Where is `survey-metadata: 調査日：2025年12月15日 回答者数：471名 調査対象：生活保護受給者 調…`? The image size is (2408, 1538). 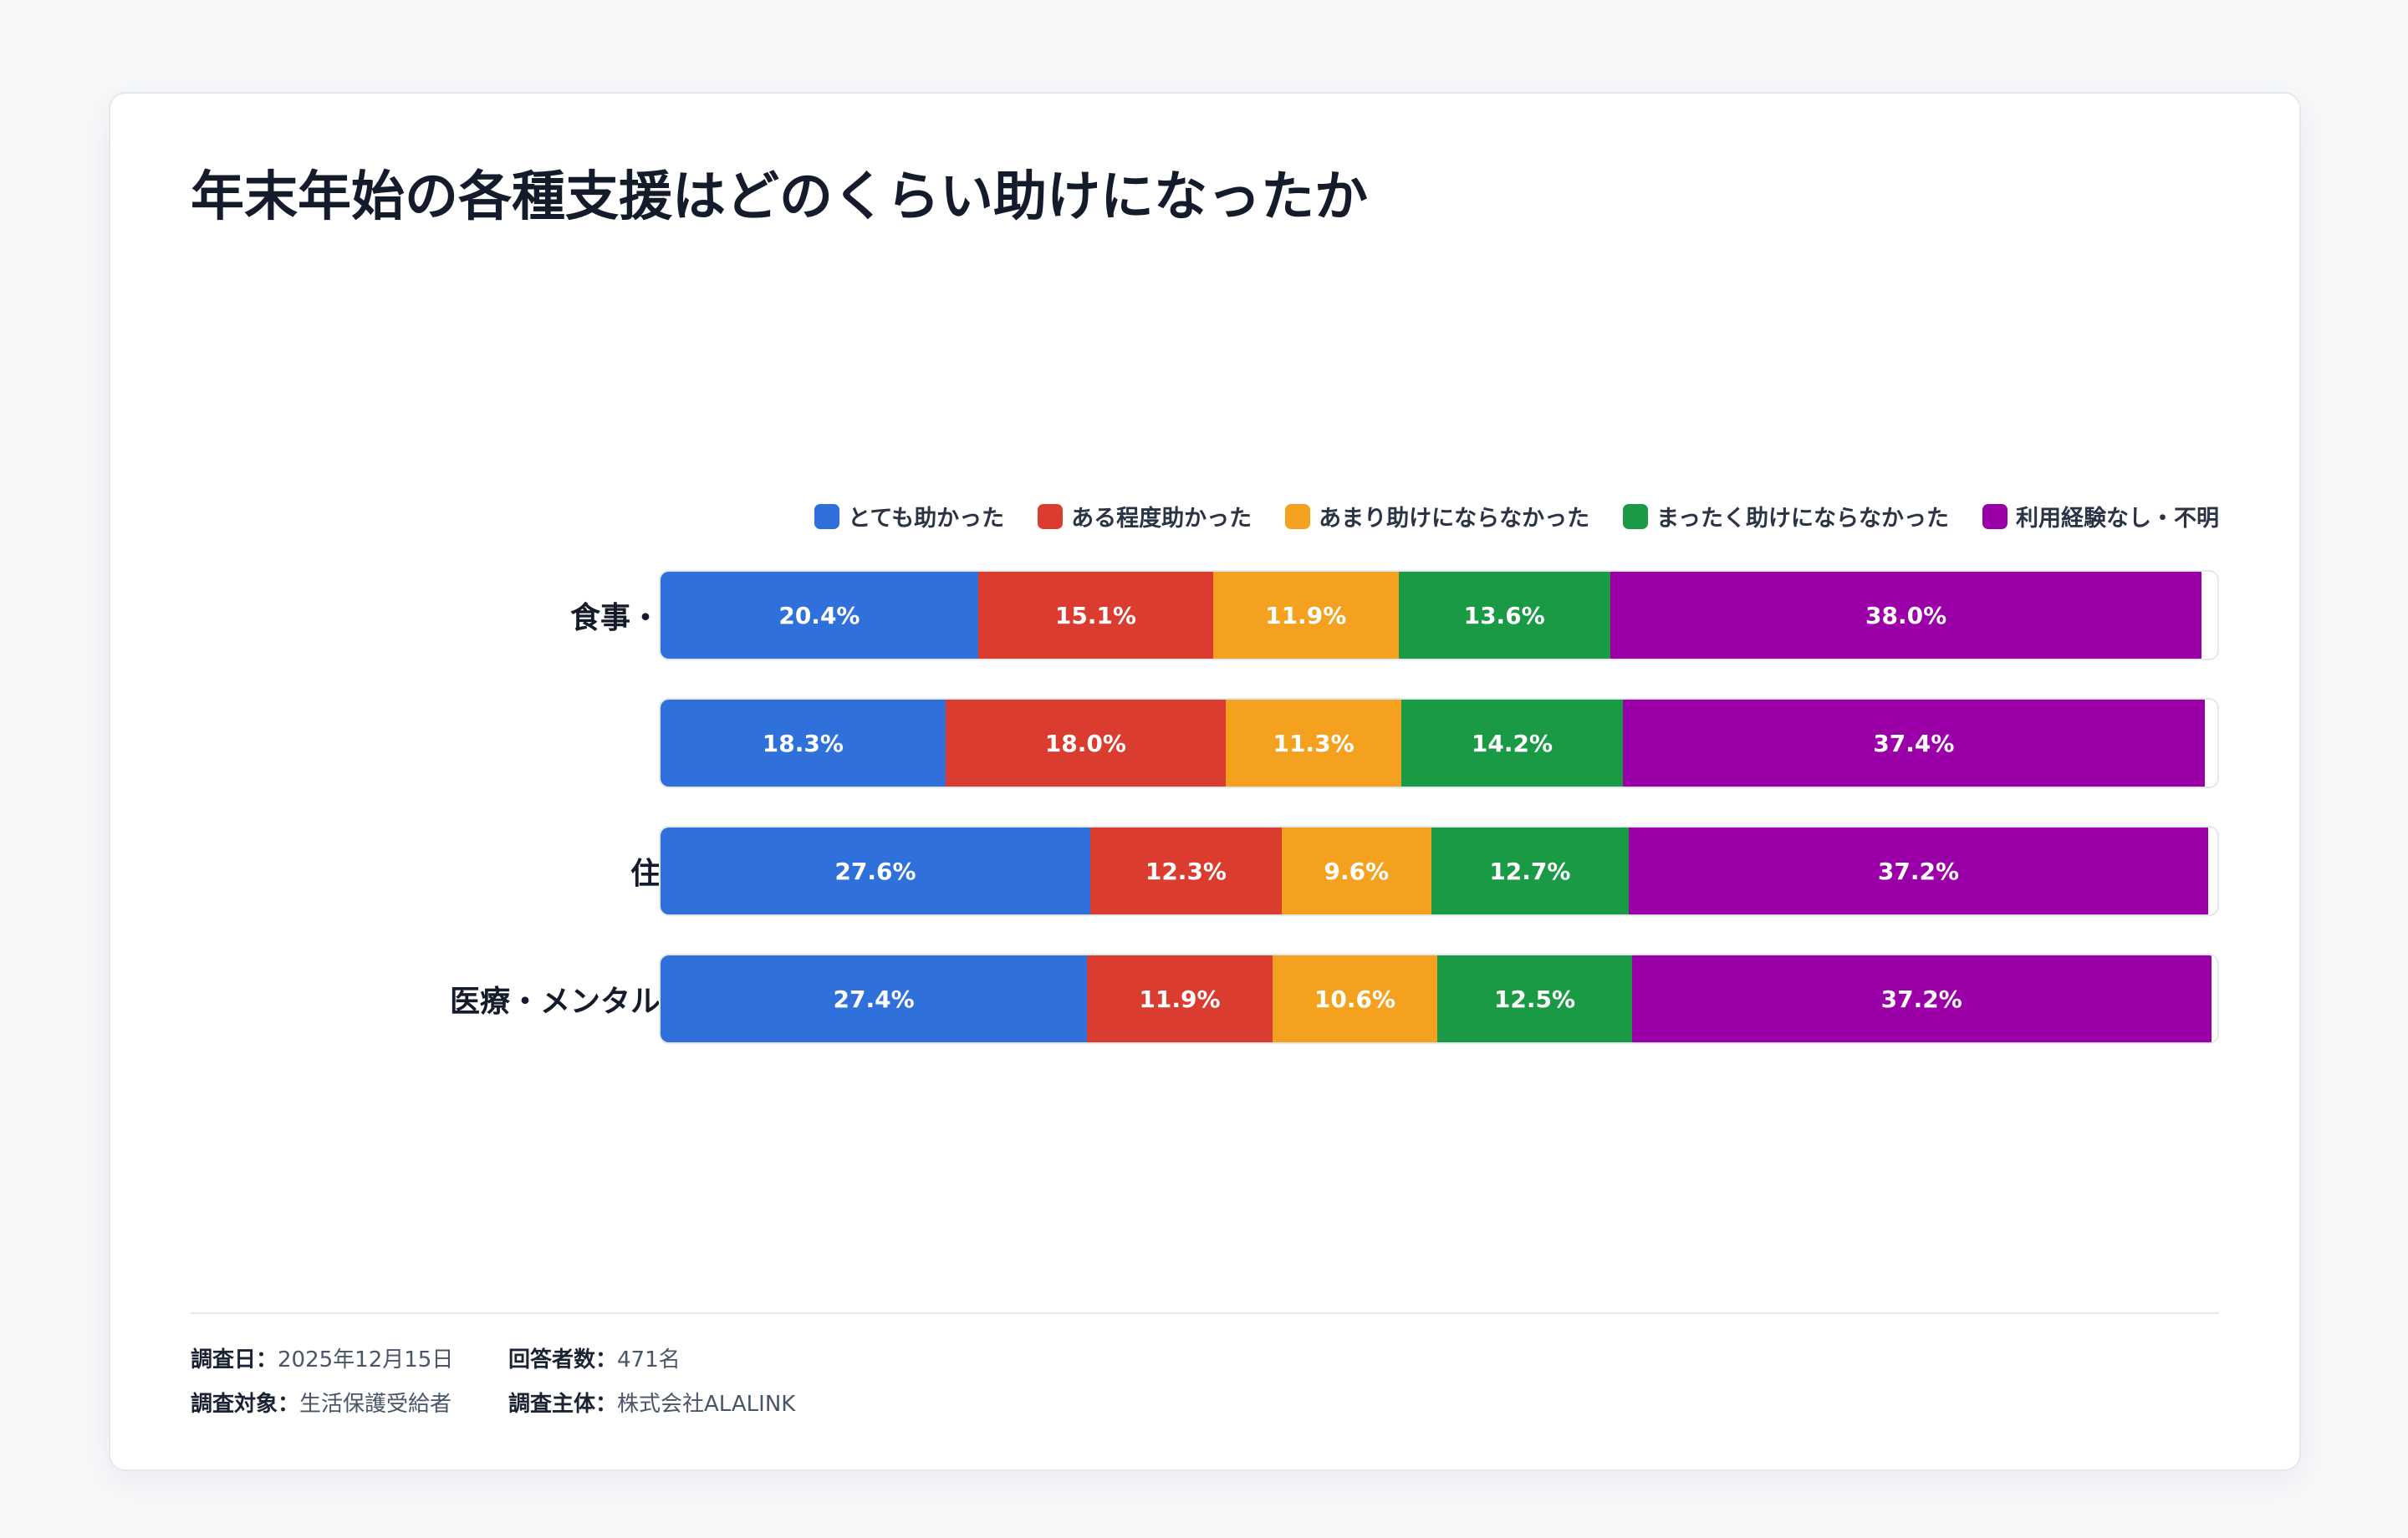 survey-metadata: 調査日：2025年12月15日 回答者数：471名 調査対象：生活保護受給者 調… is located at coordinates (493, 1380).